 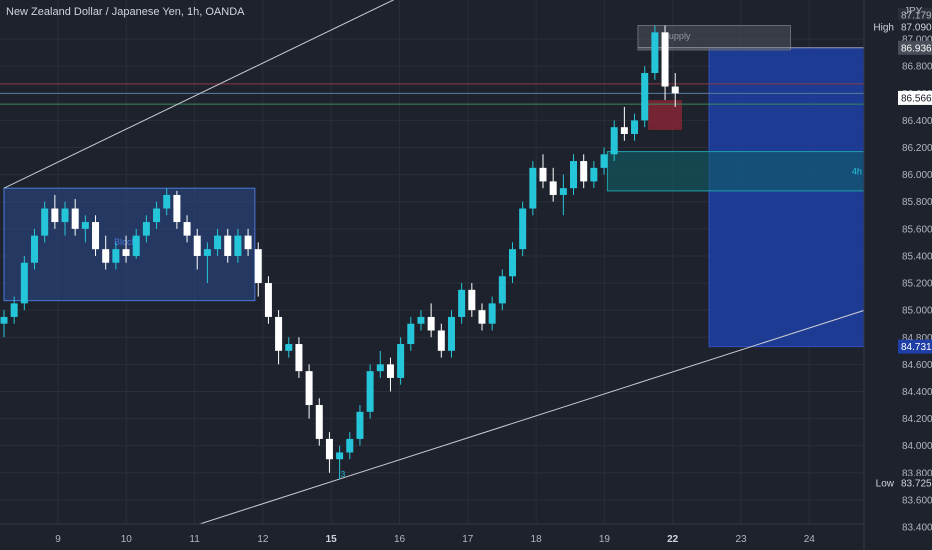 I want to click on y-tick-label: 86.000, so click(x=917, y=175).